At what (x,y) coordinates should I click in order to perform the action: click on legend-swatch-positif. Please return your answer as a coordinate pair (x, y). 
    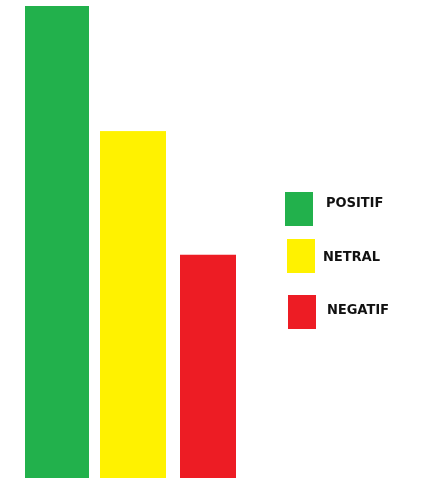
    Looking at the image, I should click on (299, 209).